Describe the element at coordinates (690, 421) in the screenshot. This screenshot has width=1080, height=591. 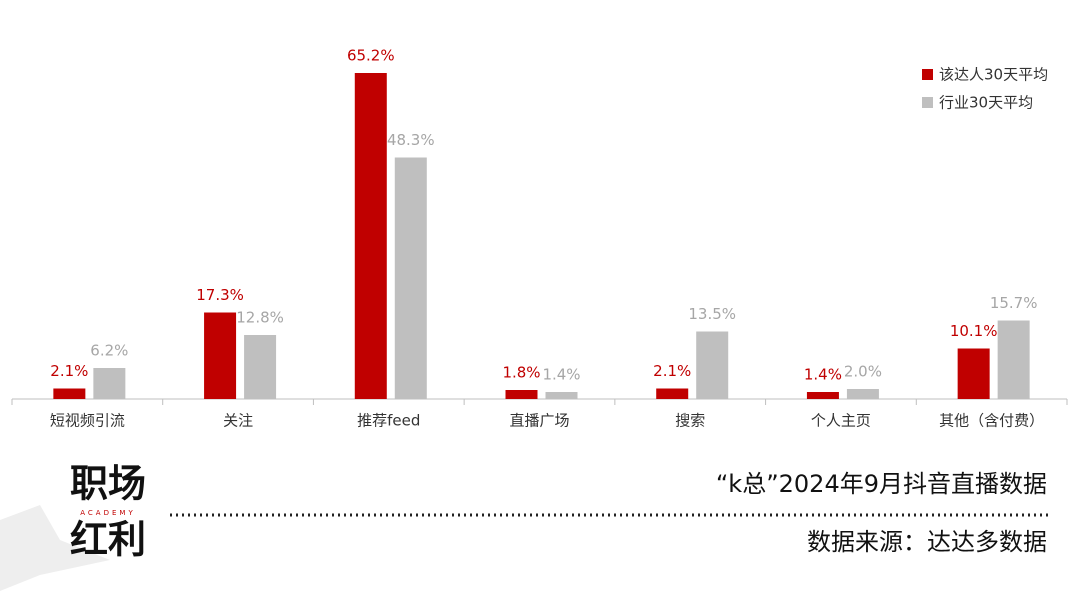
I see `x-tick-label: 搜索` at that location.